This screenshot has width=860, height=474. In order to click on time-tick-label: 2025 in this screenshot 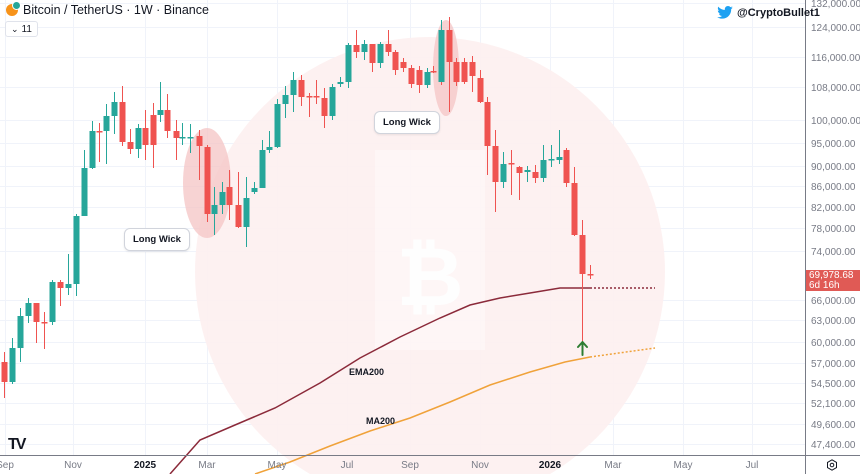, I will do `click(145, 465)`.